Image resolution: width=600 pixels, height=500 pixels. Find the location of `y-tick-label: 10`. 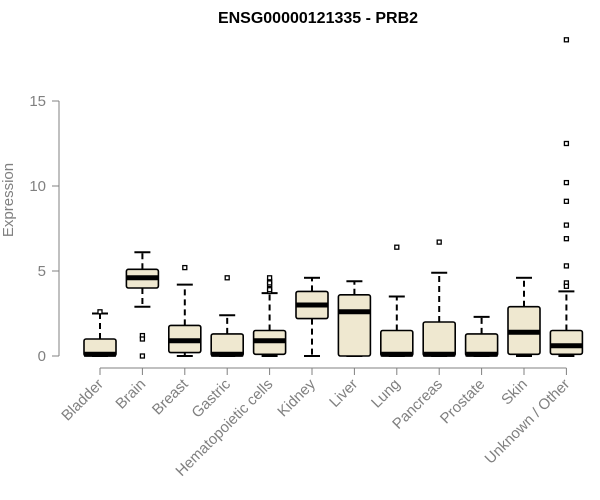

y-tick-label: 10 is located at coordinates (37, 186).